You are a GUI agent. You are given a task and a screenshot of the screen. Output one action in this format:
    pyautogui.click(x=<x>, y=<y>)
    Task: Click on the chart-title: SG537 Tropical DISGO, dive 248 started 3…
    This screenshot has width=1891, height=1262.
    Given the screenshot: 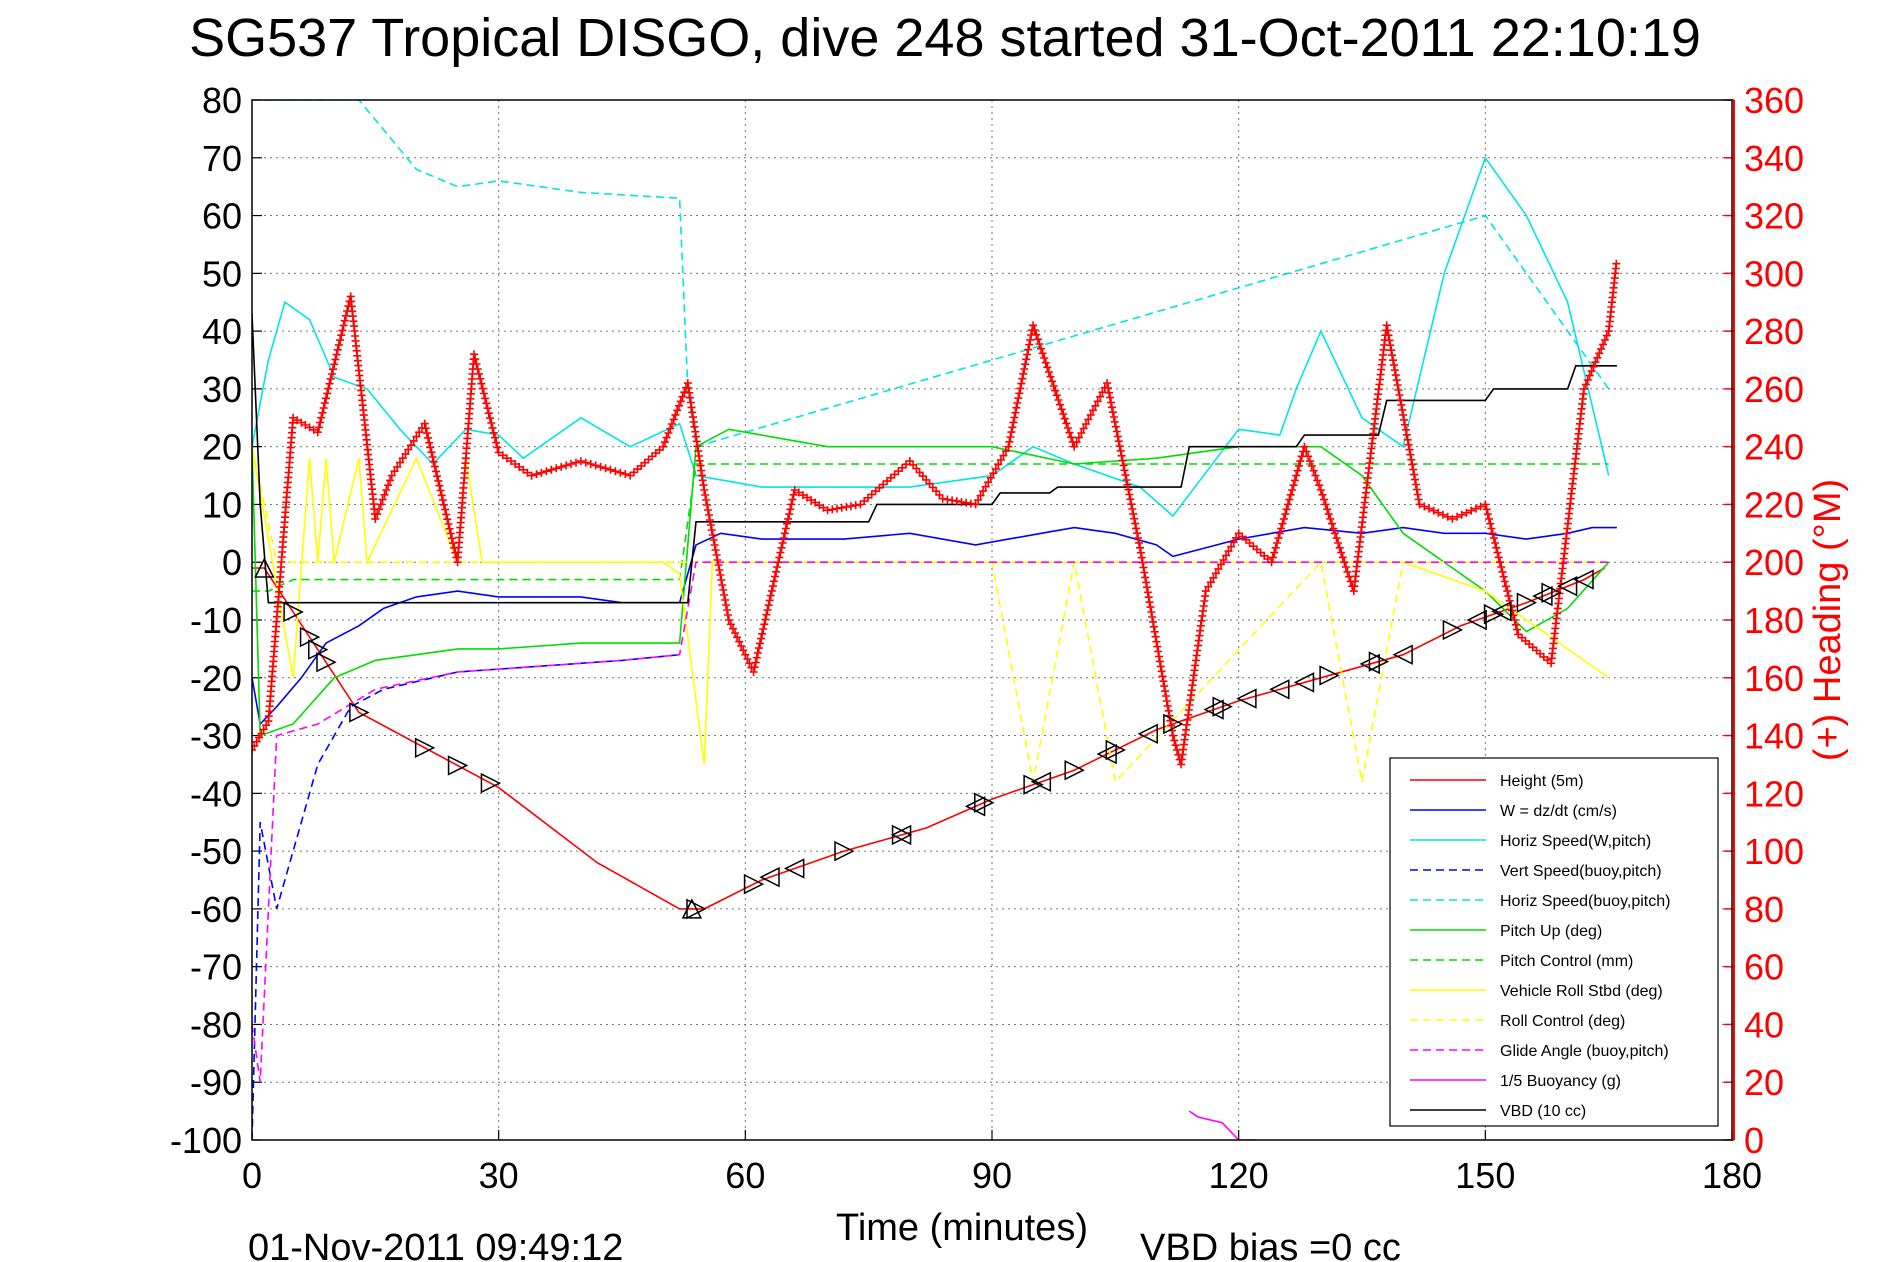 What is the action you would take?
    pyautogui.click(x=945, y=38)
    